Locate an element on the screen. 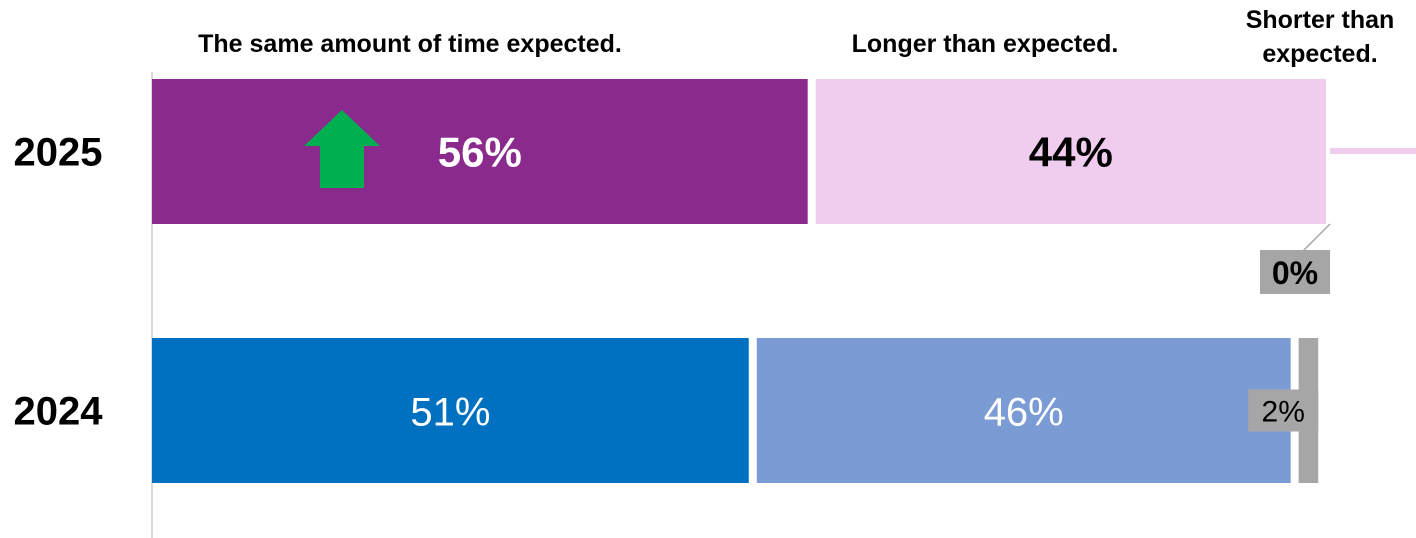  data-label-2025-series-2: 0% is located at coordinates (1295, 273).